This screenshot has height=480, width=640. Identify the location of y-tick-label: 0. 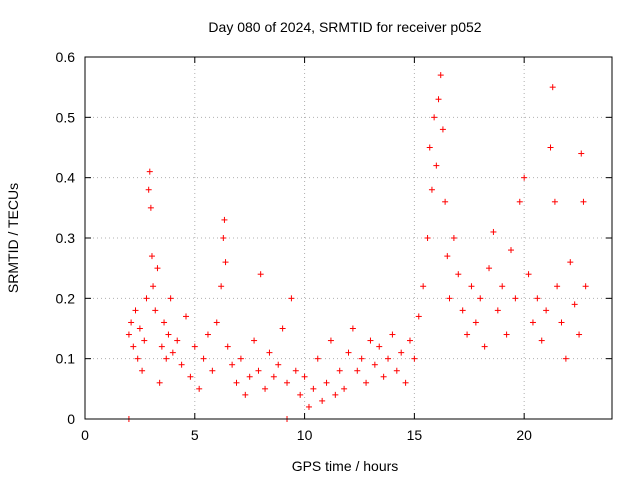
(71, 419).